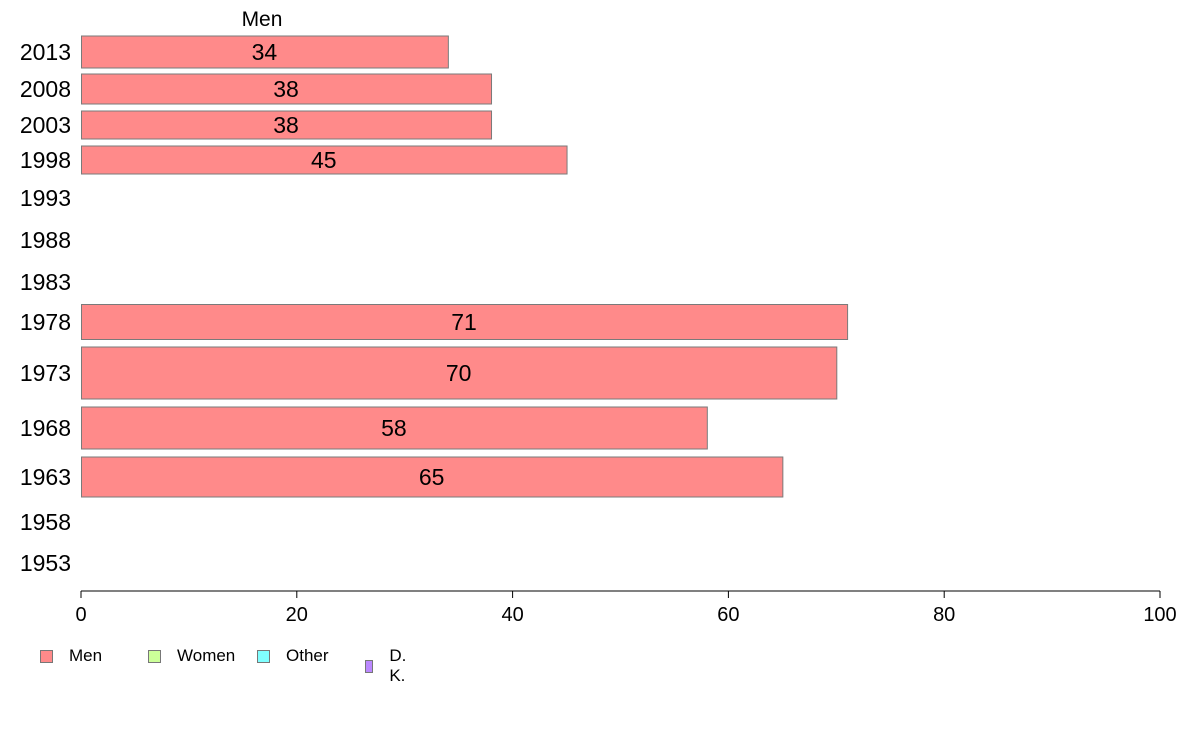  I want to click on y-tick-label-1963: 1963, so click(45, 477).